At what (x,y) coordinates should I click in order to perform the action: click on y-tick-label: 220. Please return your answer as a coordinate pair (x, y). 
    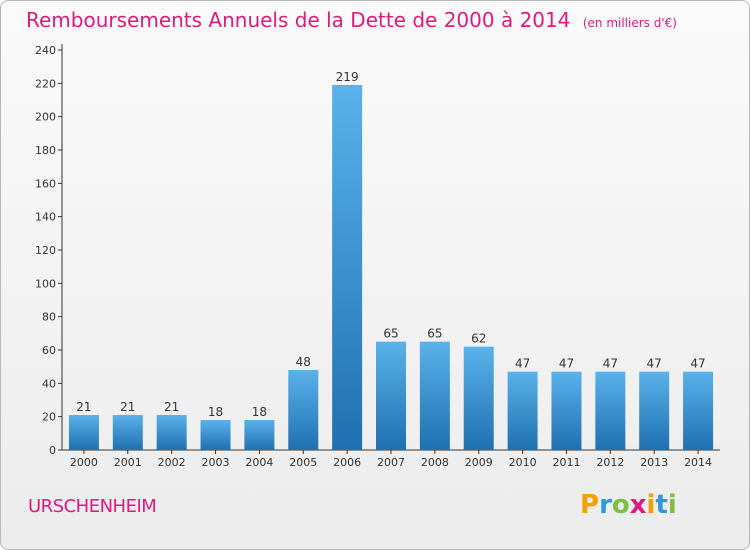
    Looking at the image, I should click on (45, 83).